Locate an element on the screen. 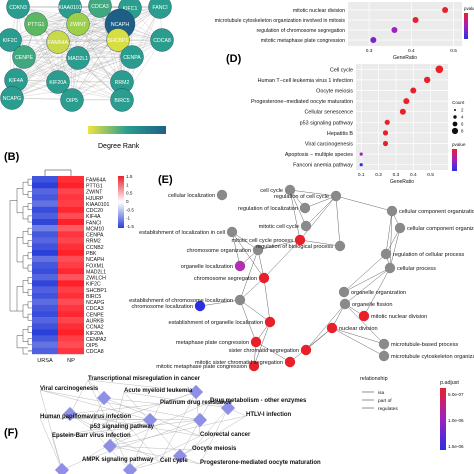 The width and height of the screenshot is (474, 474). go-term-label: cell cycle is located at coordinates (271, 191).